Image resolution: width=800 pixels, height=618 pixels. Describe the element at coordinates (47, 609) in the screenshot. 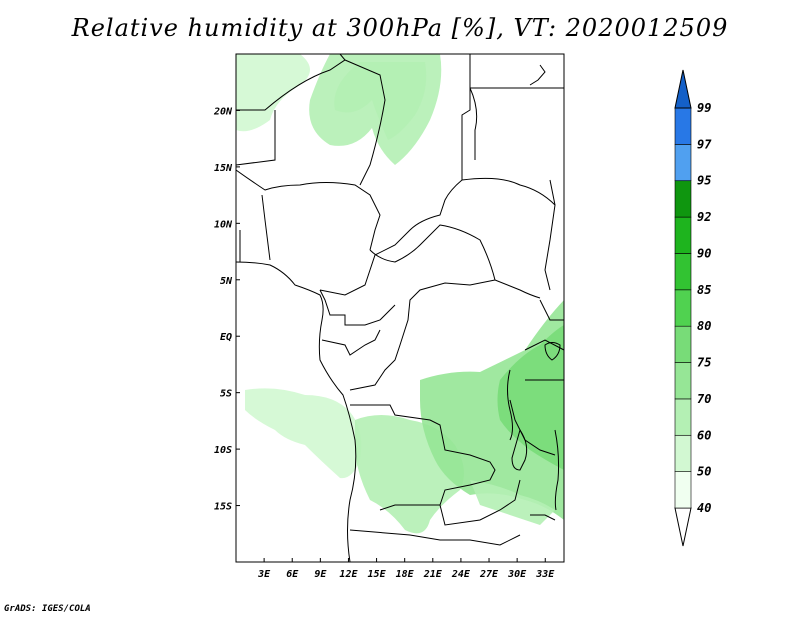

I see `grads-credit: GrADS: IGES/COLA` at that location.